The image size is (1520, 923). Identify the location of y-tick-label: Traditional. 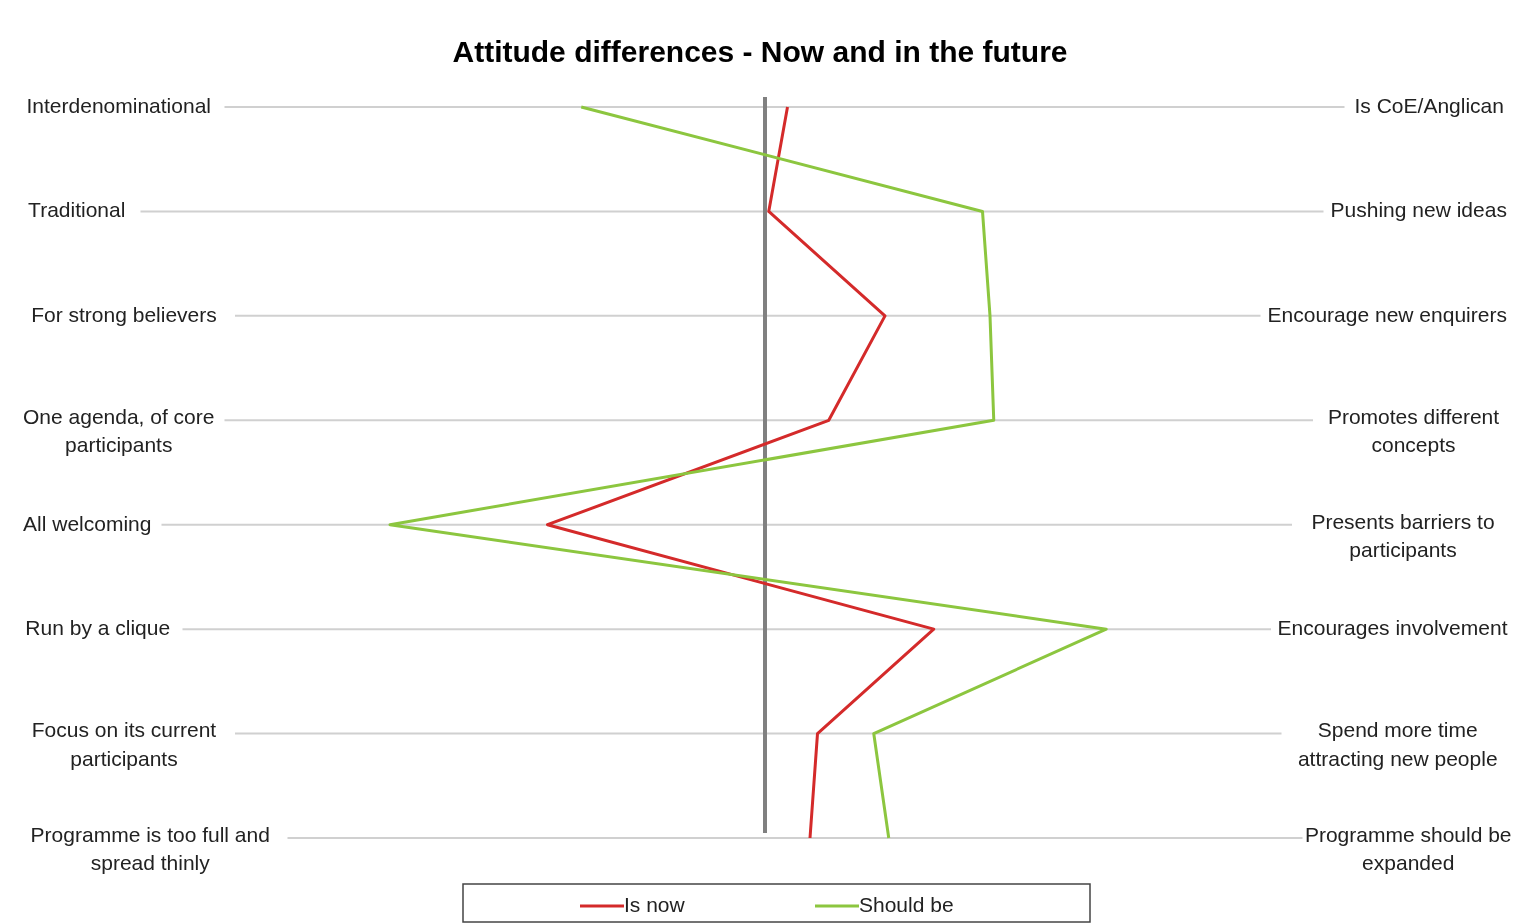
(77, 209).